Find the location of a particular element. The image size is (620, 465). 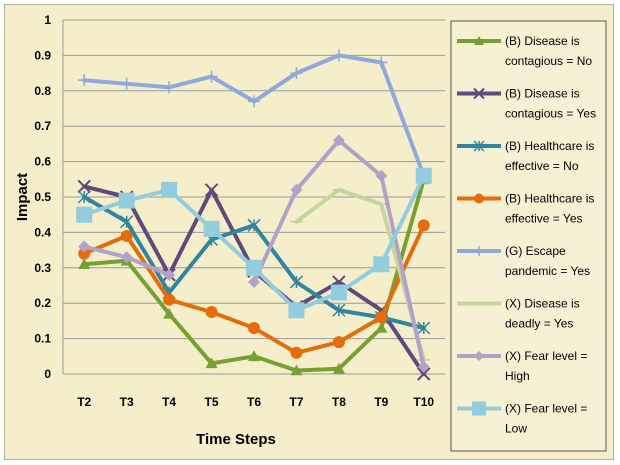

y-tick-labels: 0 0.1 0.2 0.3 0.4 0.5 0.6 0.7 0.8 0.9 1 is located at coordinates (42, 197).